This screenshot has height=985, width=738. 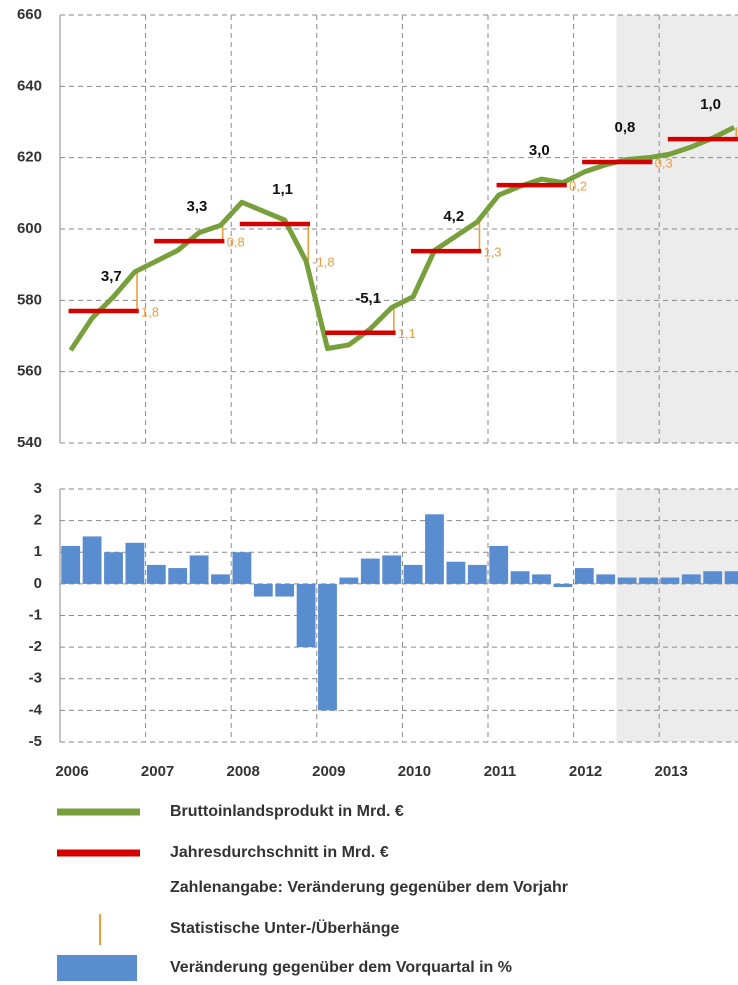 What do you see at coordinates (243, 771) in the screenshot?
I see `x-tick-label: 2008` at bounding box center [243, 771].